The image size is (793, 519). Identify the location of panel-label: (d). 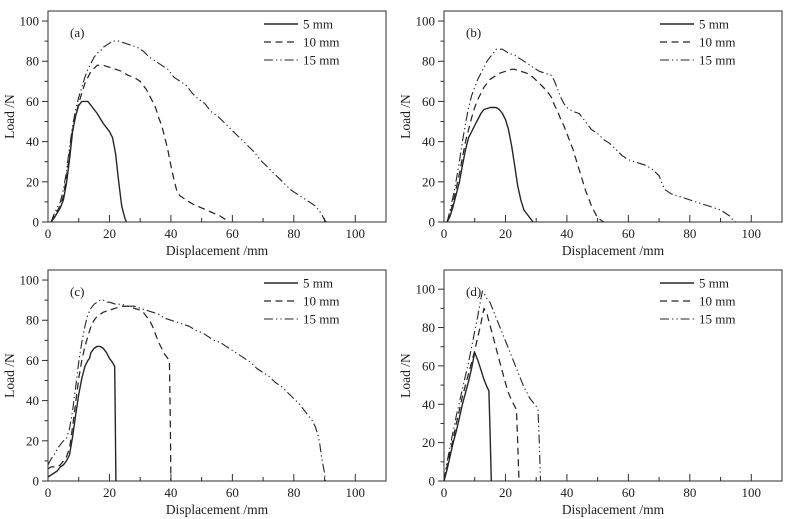
(473, 291).